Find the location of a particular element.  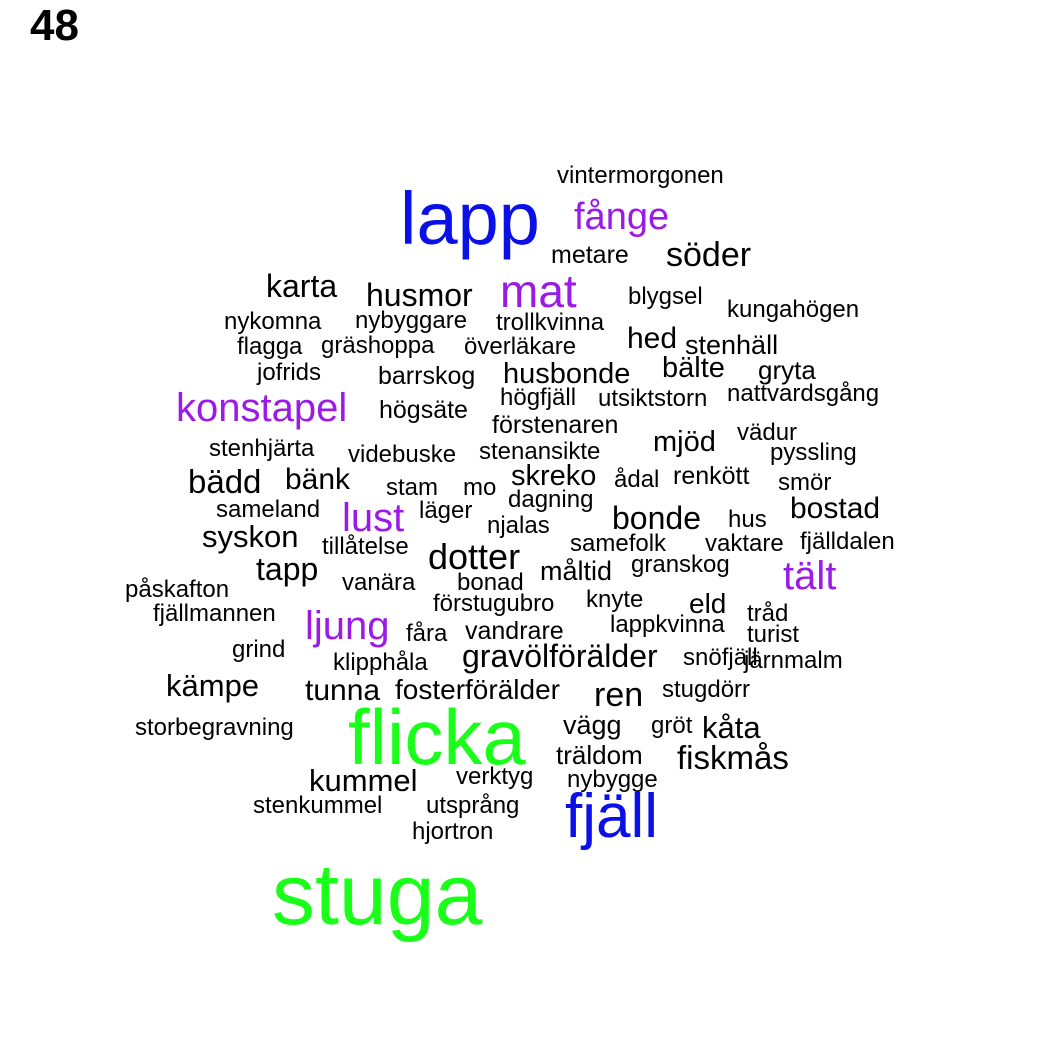

word-hus: hus is located at coordinates (747, 519).